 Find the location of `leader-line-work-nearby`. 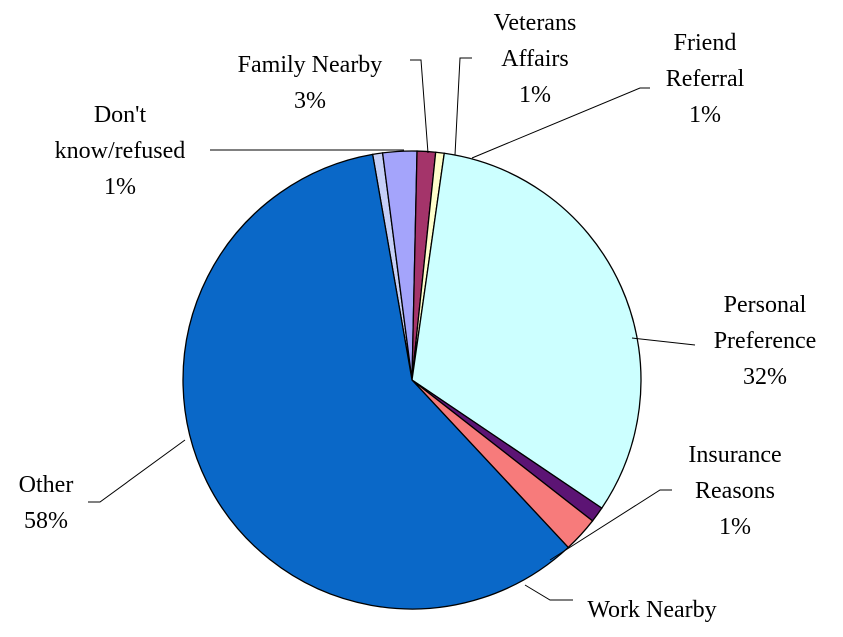

leader-line-work-nearby is located at coordinates (548, 592).